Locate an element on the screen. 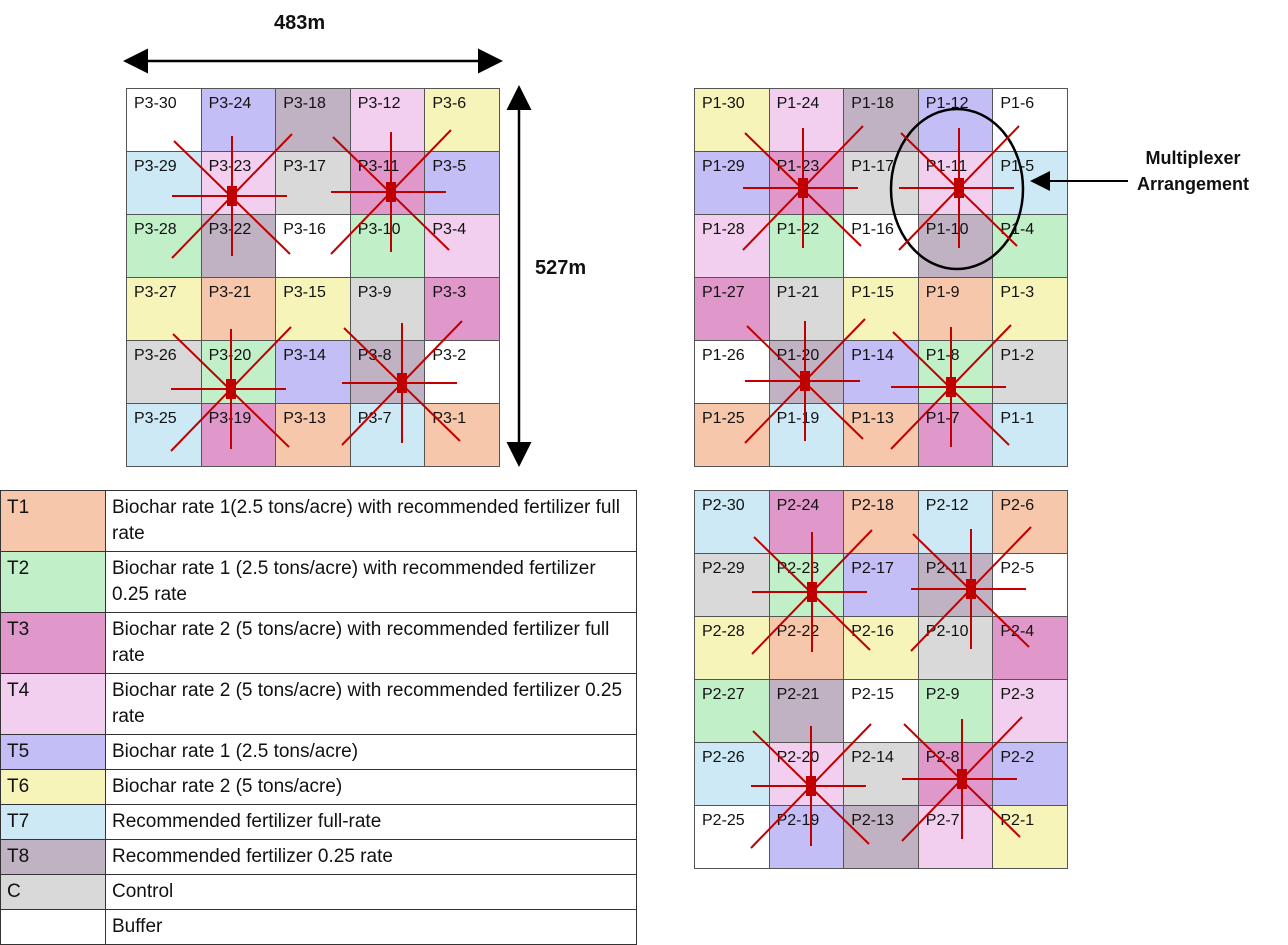  legend-code: T2 is located at coordinates (53, 582).